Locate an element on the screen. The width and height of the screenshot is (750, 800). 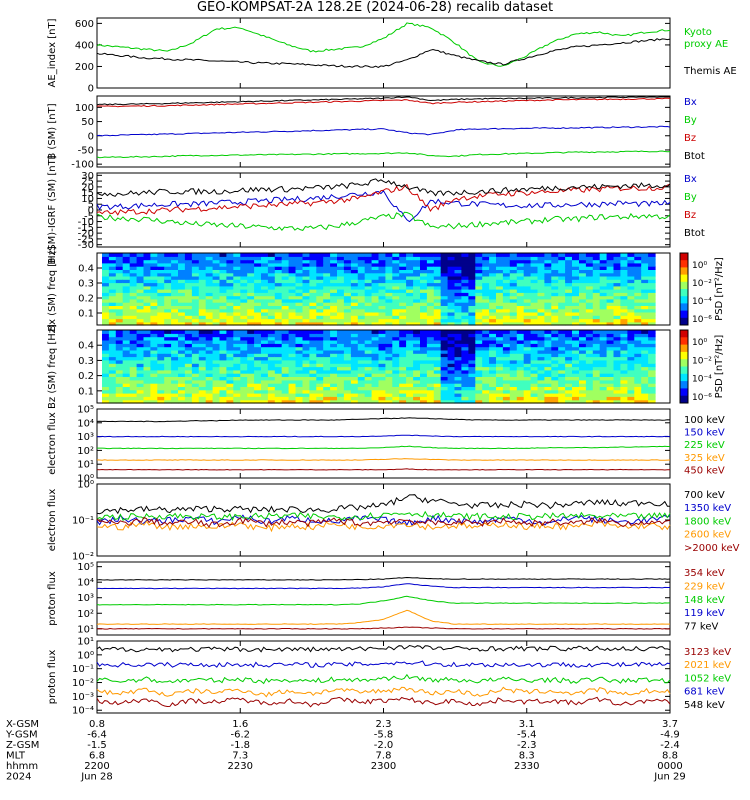
legend-label: Btot is located at coordinates (694, 156).